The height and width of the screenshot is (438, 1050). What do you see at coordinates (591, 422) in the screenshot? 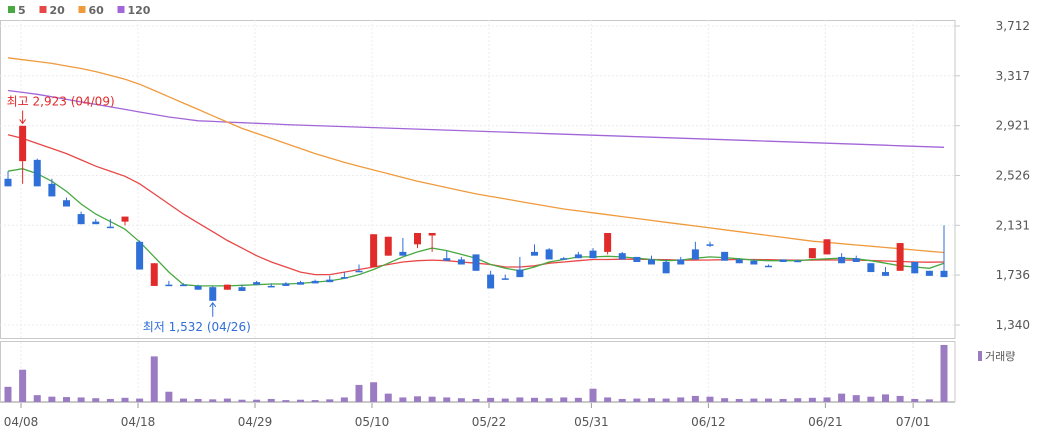
I see `x-tick-label: 05/31` at bounding box center [591, 422].